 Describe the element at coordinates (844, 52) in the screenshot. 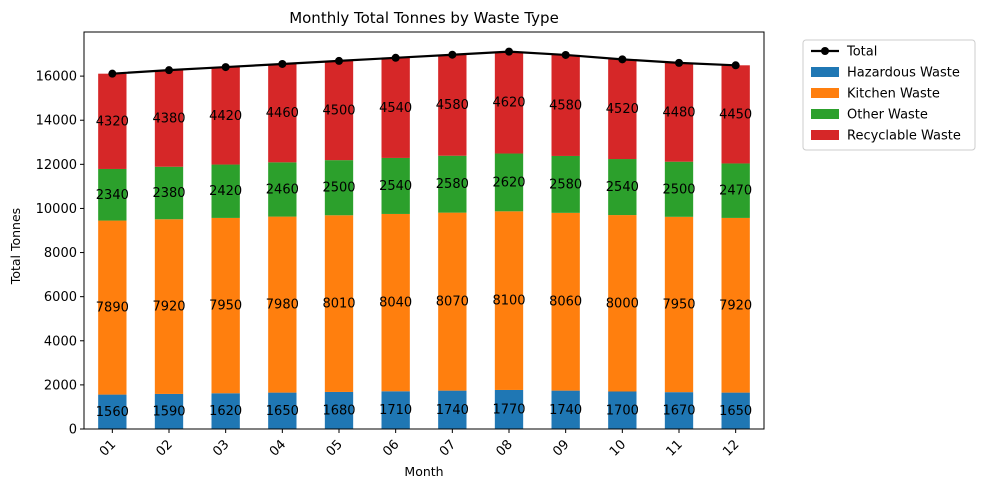

I see `legend-entry: Total` at that location.